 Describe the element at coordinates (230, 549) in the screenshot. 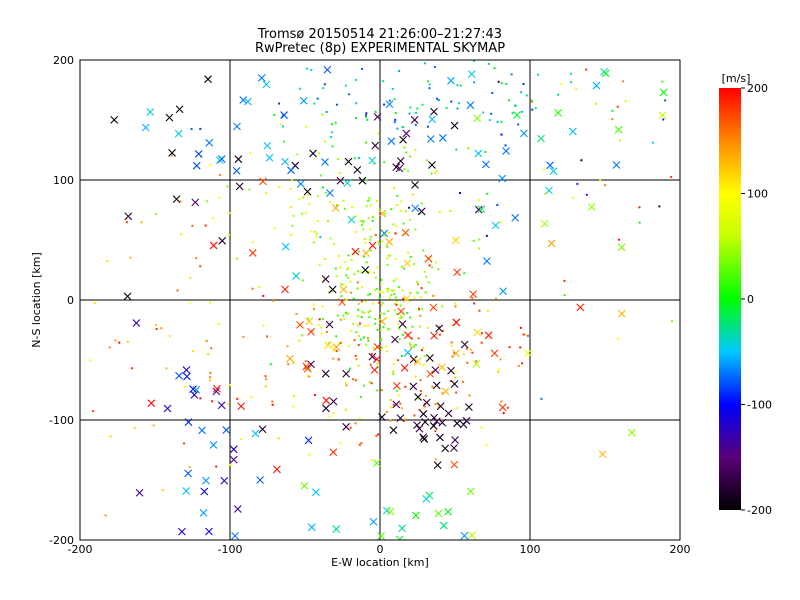

I see `x-tick-label: -100` at that location.